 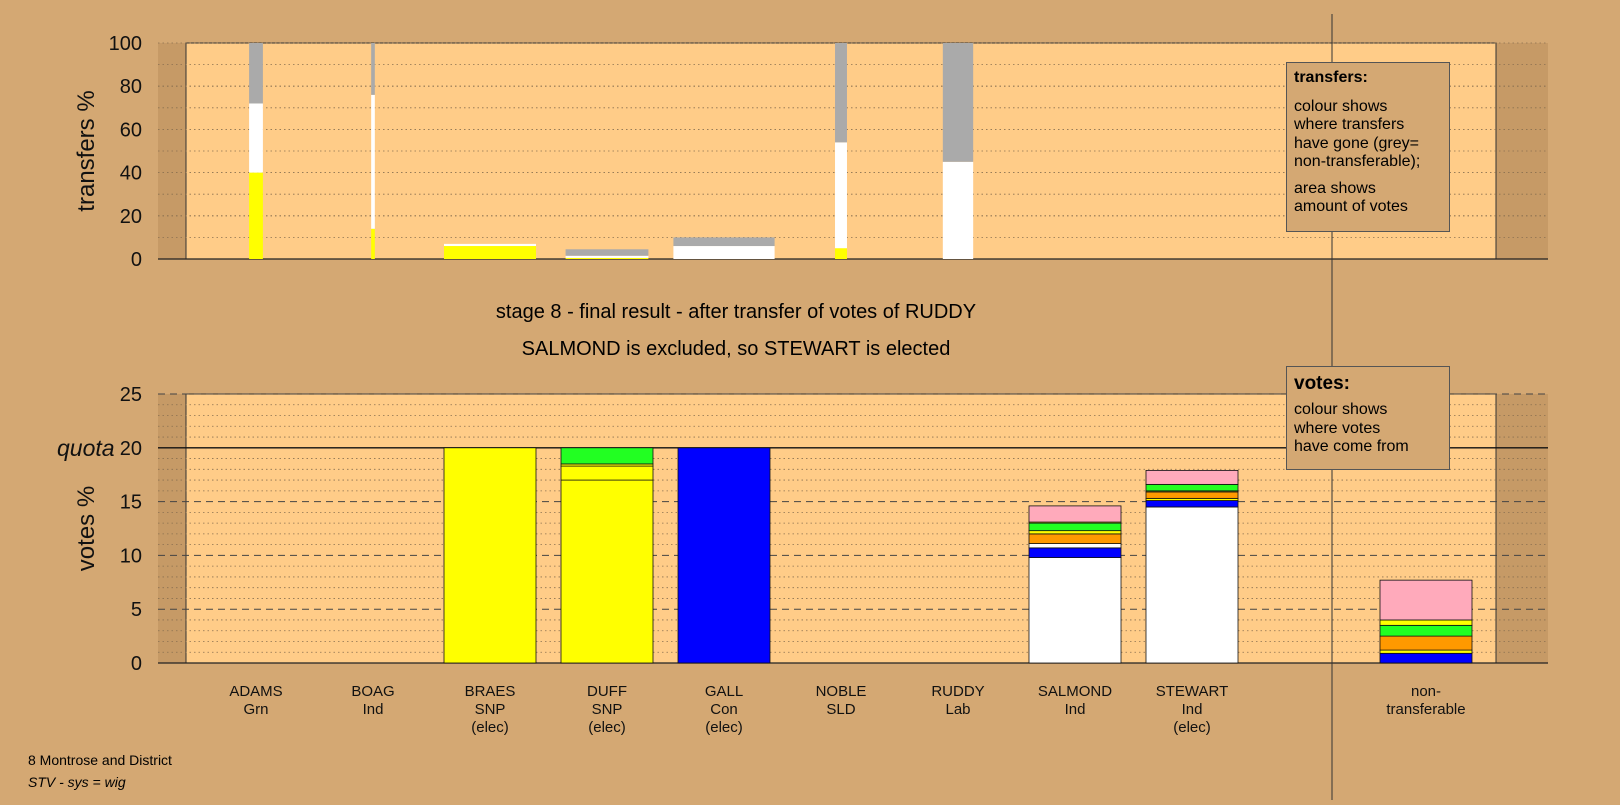 I want to click on category-label: ADAMS, so click(x=255, y=691).